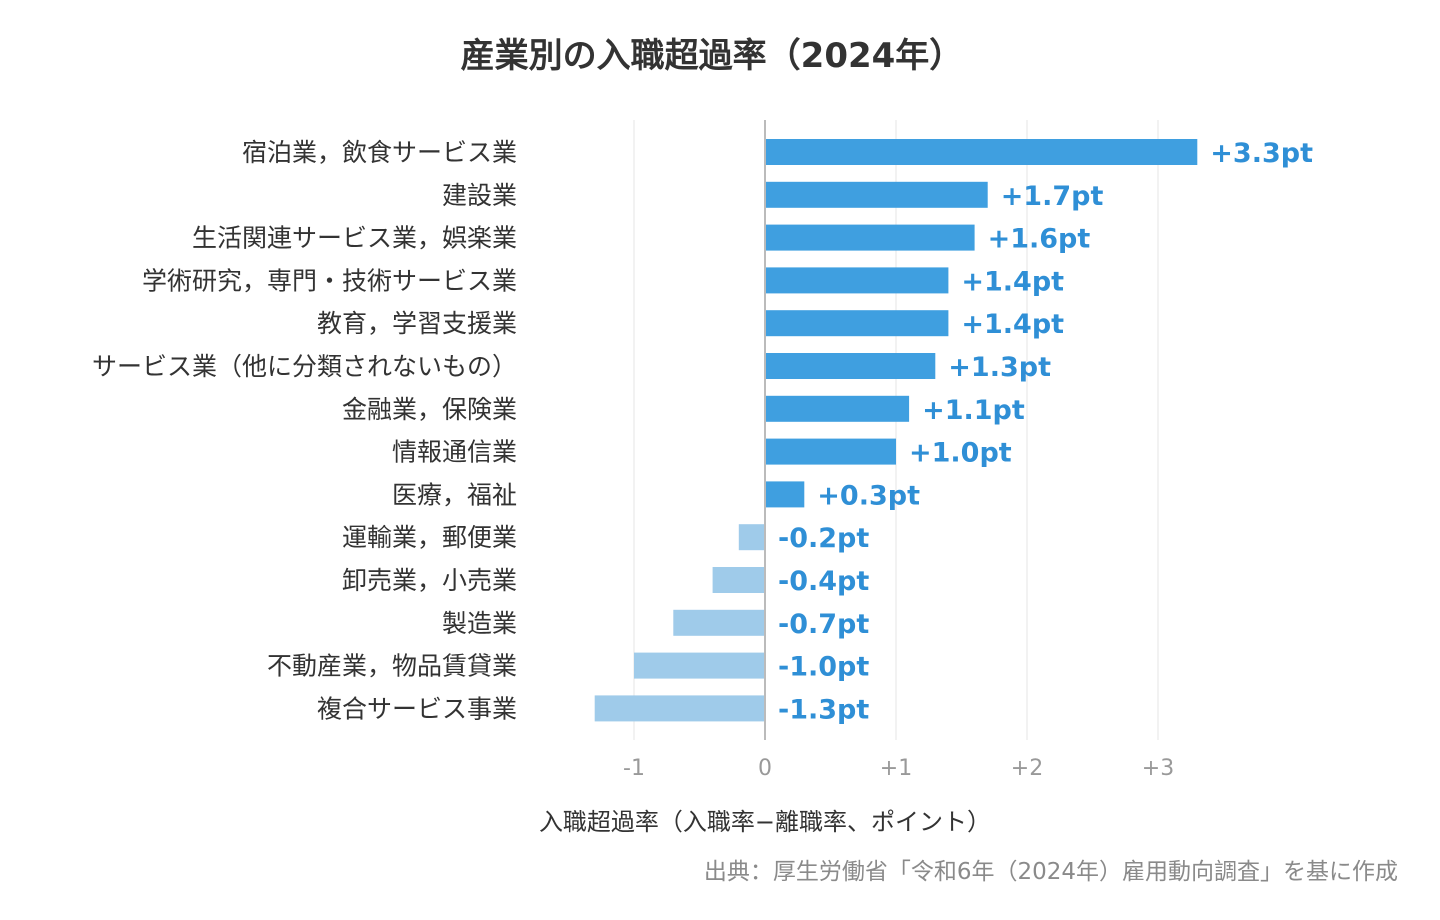 This screenshot has height=920, width=1440. I want to click on category-label: 建設業, so click(479, 195).